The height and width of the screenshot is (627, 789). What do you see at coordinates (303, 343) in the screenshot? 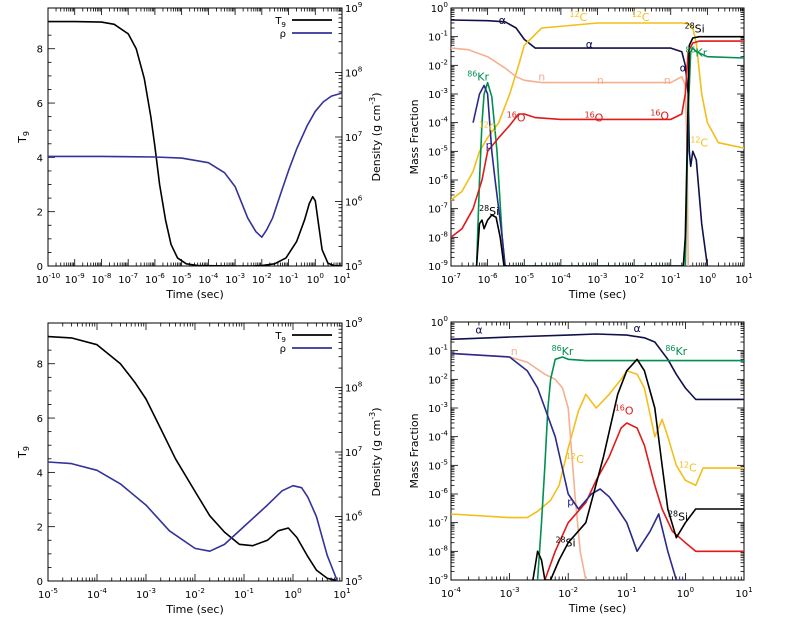
I see `legend: T9ρ` at bounding box center [303, 343].